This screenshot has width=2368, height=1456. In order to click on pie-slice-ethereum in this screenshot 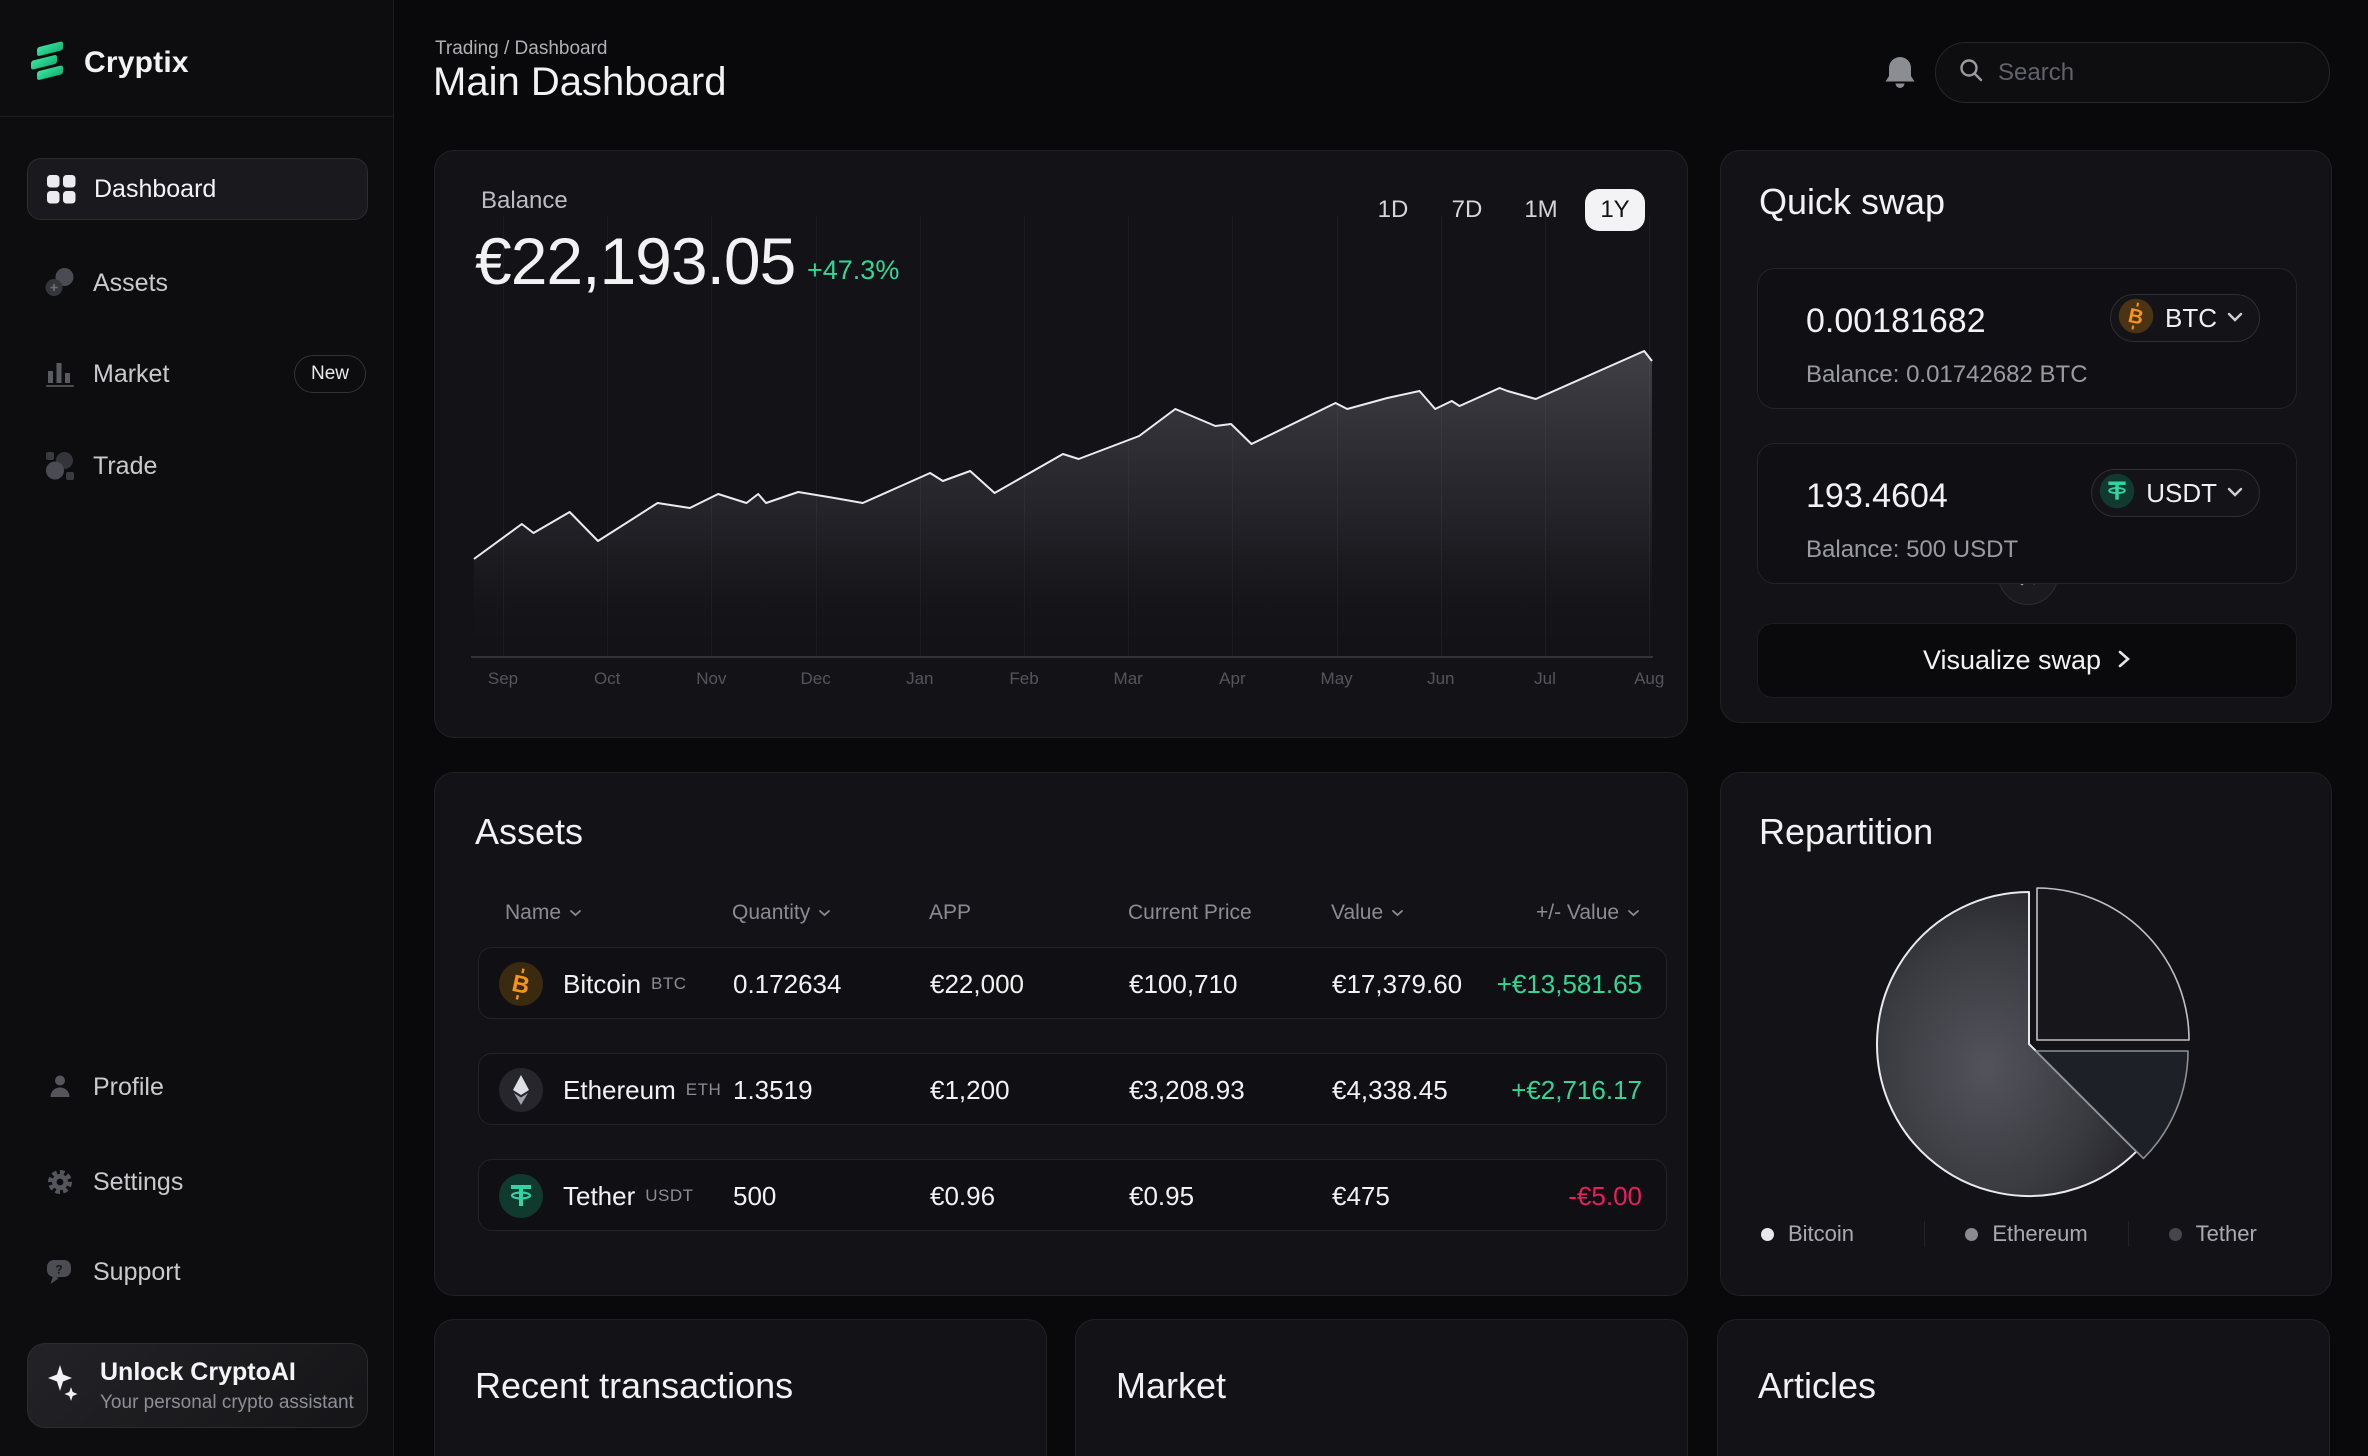, I will do `click(2113, 964)`.